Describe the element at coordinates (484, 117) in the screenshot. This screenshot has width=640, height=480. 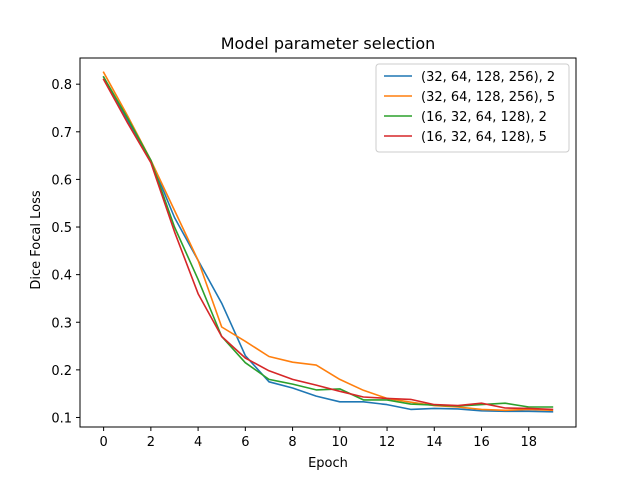
I see `legend-label-3: (16, 32, 64, 128), 2` at that location.